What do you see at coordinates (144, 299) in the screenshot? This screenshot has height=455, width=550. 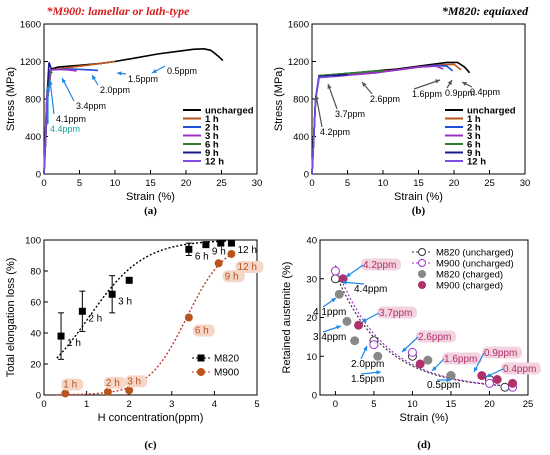 I see `m820-fit-curve` at bounding box center [144, 299].